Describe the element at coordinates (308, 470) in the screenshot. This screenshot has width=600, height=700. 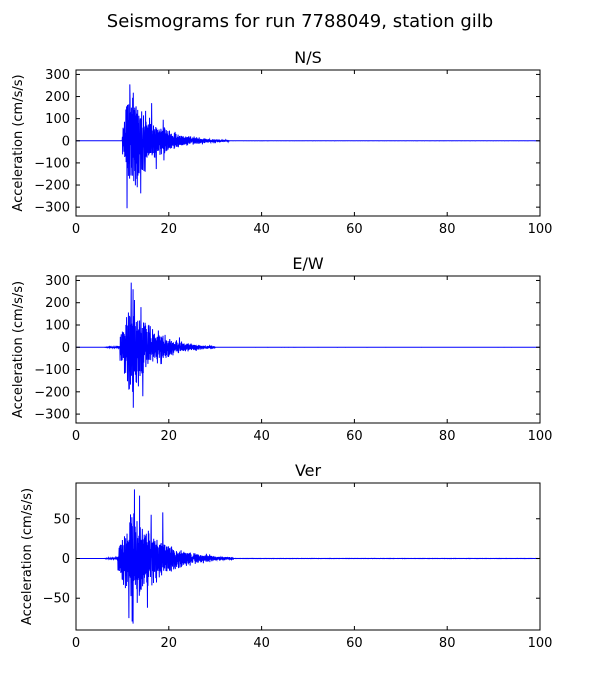
I see `chart-title: Ver` at that location.